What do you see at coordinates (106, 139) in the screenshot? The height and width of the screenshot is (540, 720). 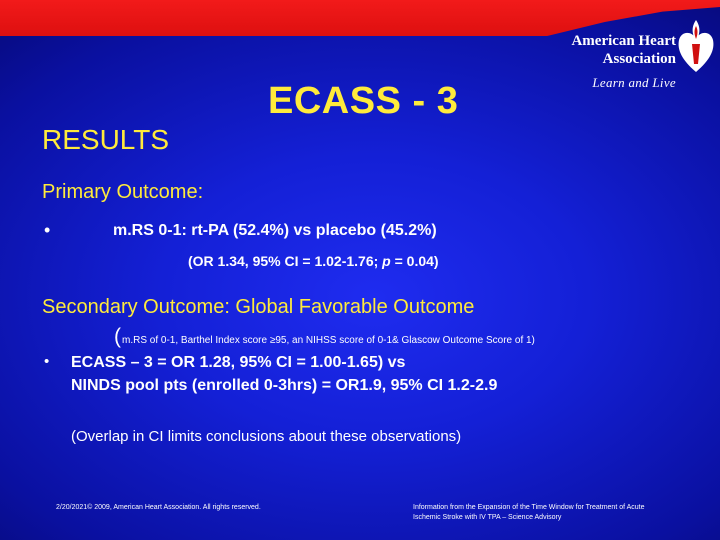 I see `section-heading: RESULTS` at bounding box center [106, 139].